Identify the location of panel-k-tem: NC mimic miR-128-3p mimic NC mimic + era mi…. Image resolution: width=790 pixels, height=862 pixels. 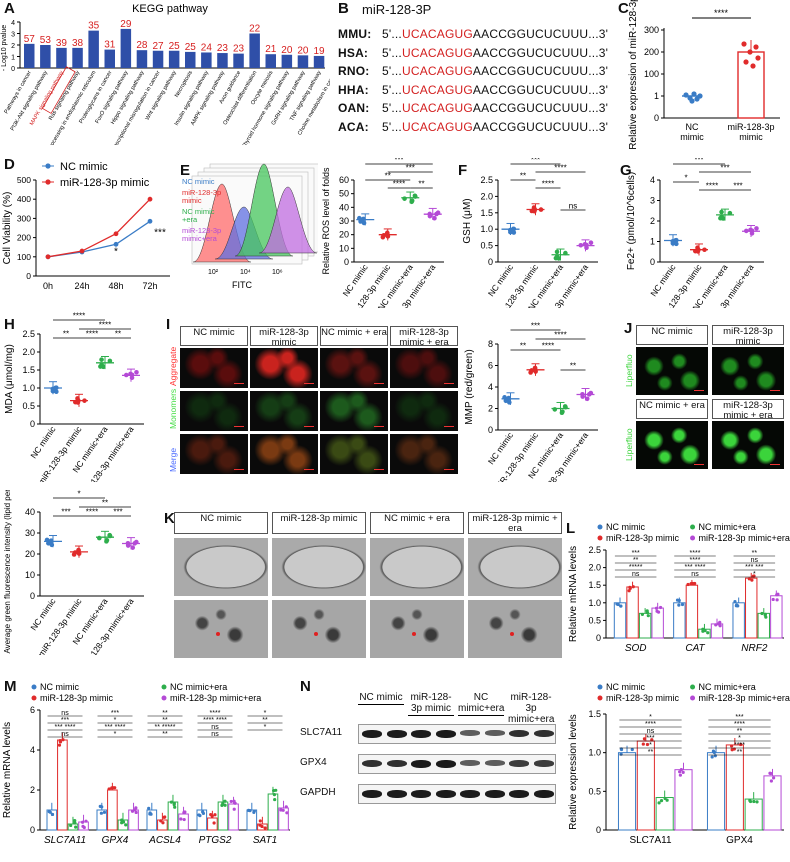
(370, 587).